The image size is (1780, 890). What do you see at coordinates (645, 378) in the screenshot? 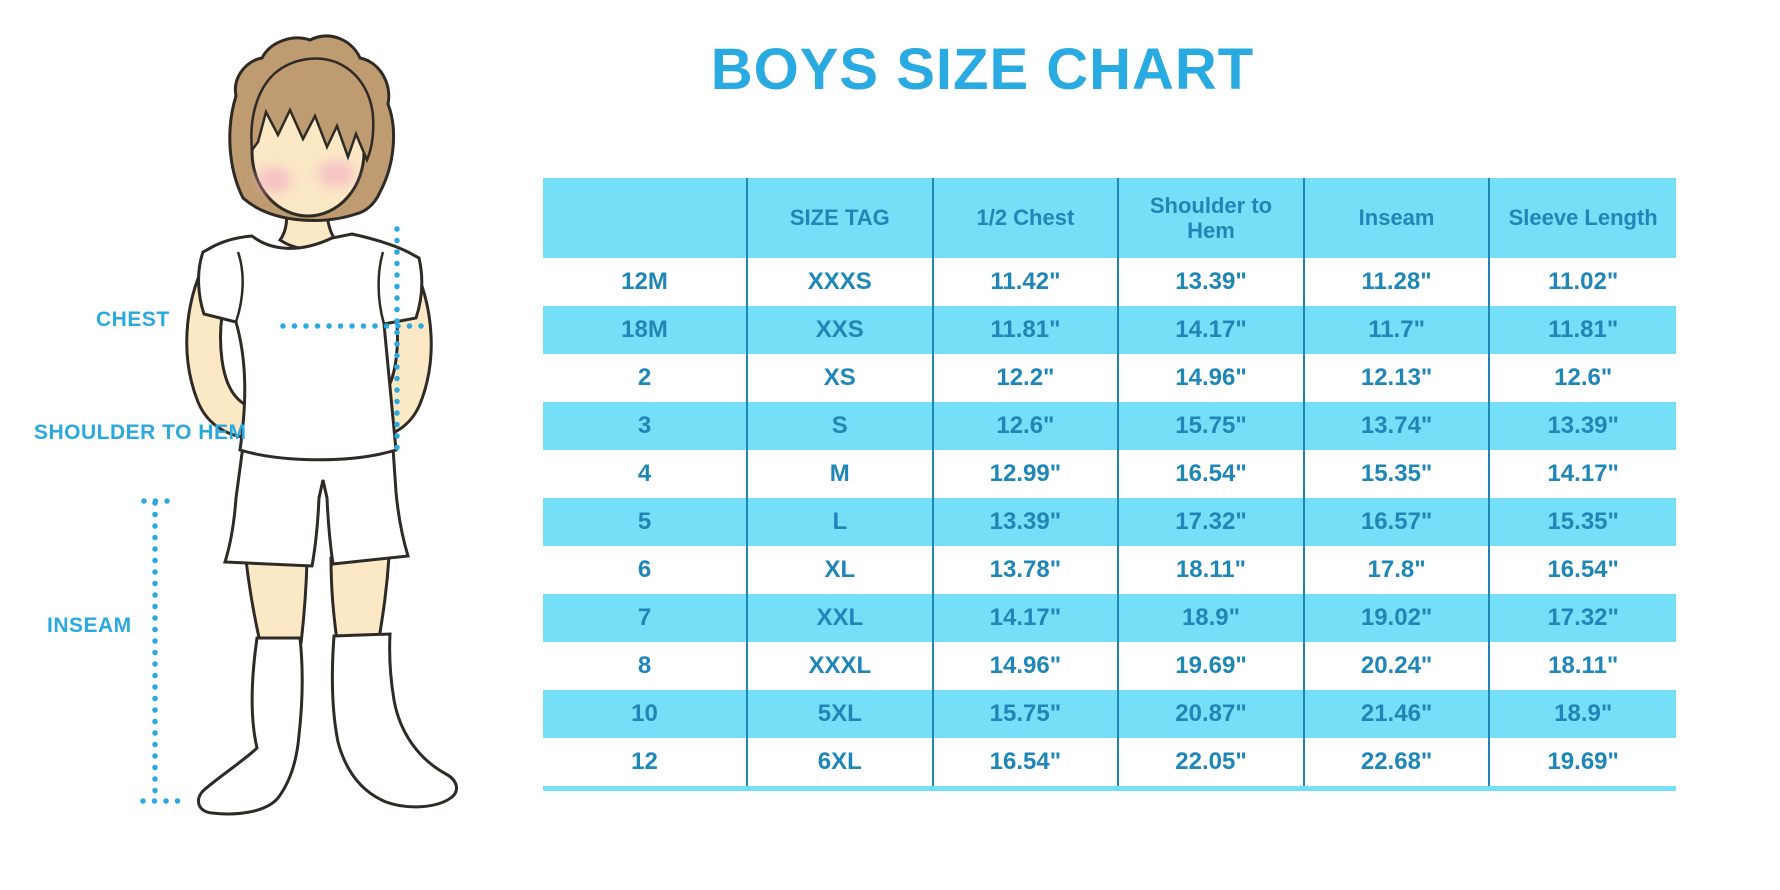
I see `table-cell: 2` at bounding box center [645, 378].